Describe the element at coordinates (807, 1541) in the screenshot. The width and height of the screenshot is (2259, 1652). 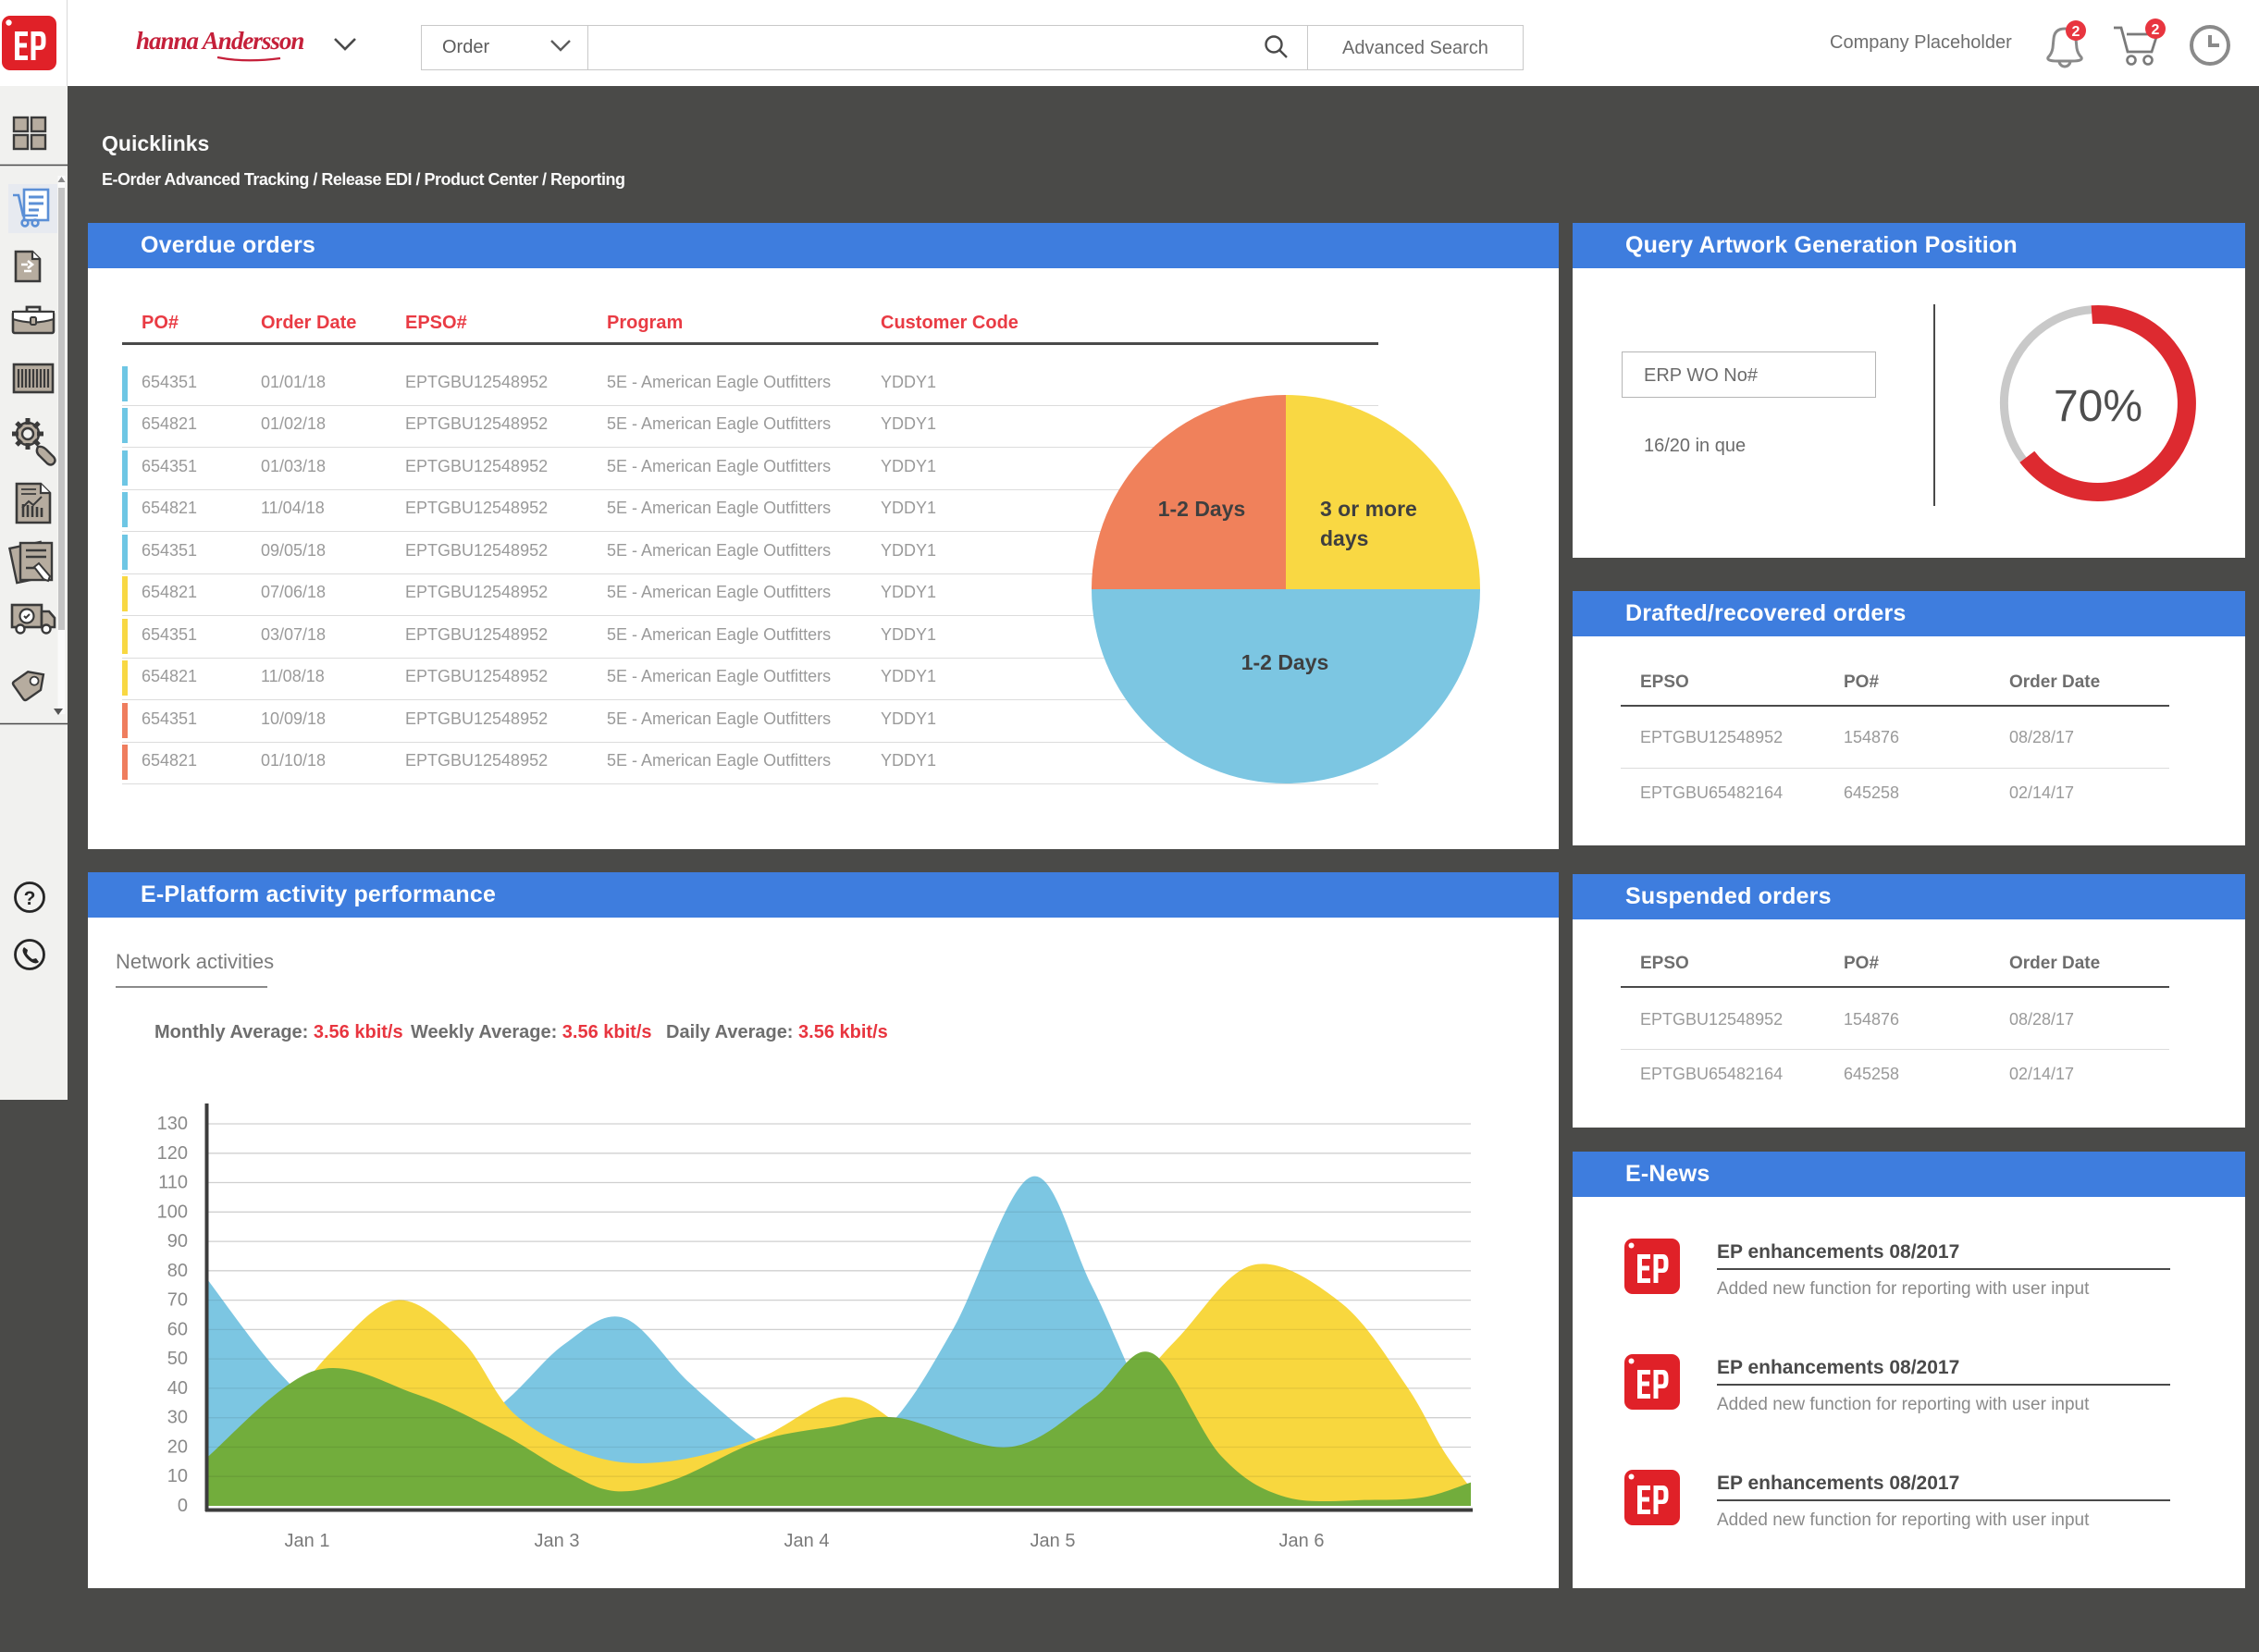
I see `svg-text: Jan 4` at that location.